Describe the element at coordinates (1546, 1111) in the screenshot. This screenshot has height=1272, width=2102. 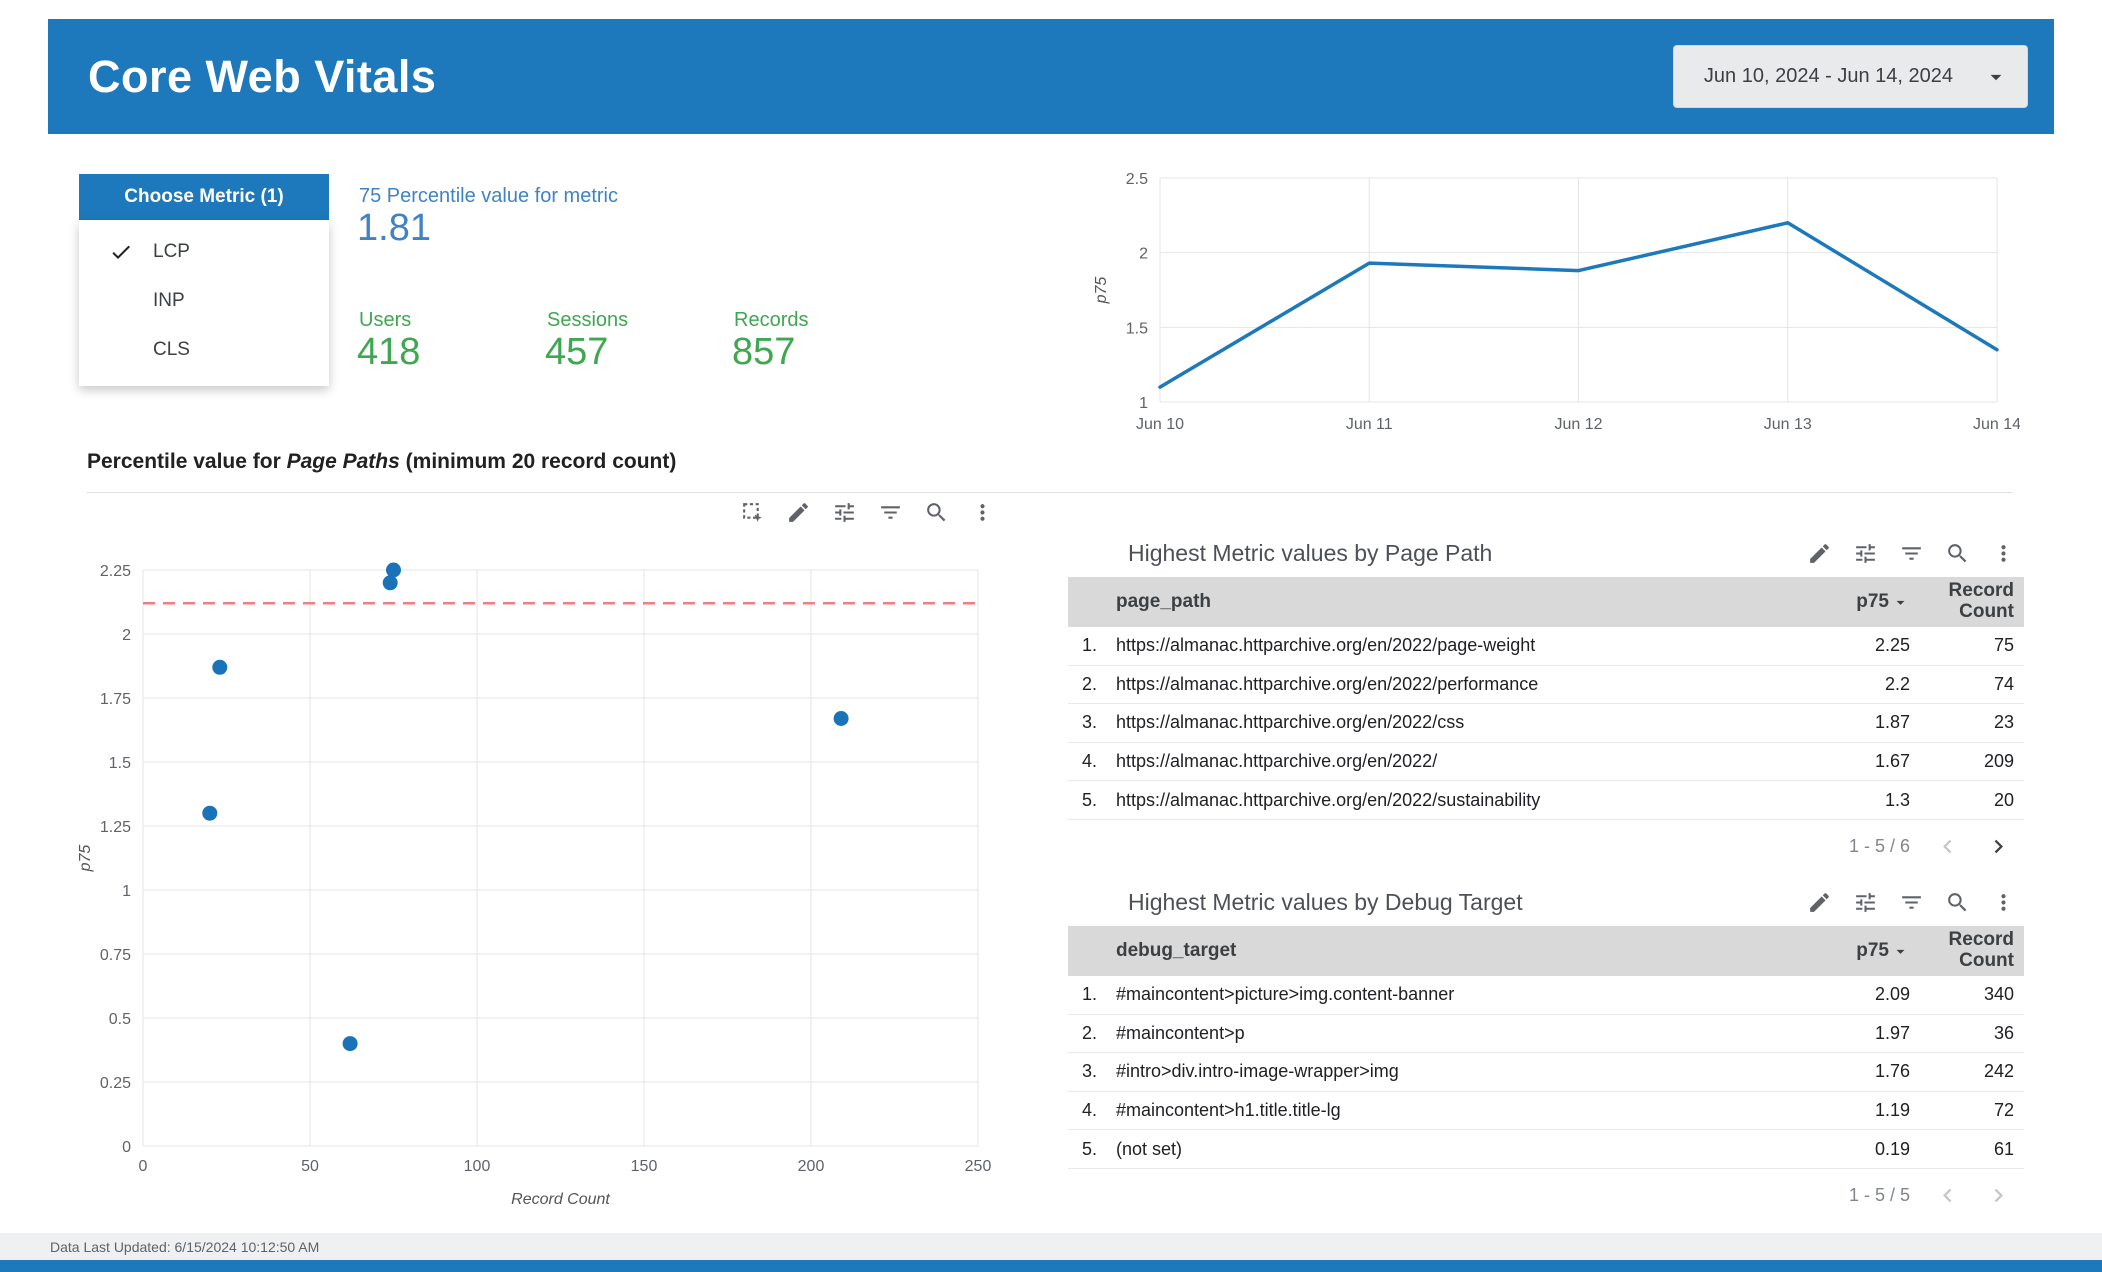
I see `table-row: 4. #maincontent>h1.title.title-lg 1.19 72` at that location.